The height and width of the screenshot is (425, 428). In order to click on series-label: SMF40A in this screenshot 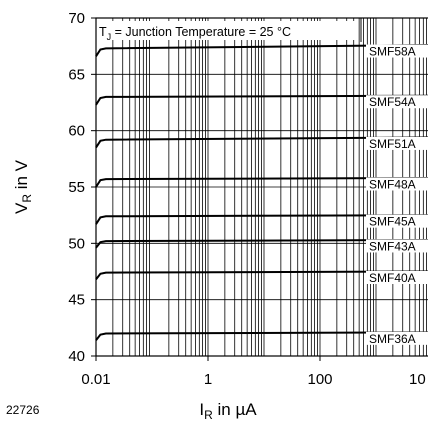, I will do `click(392, 278)`.